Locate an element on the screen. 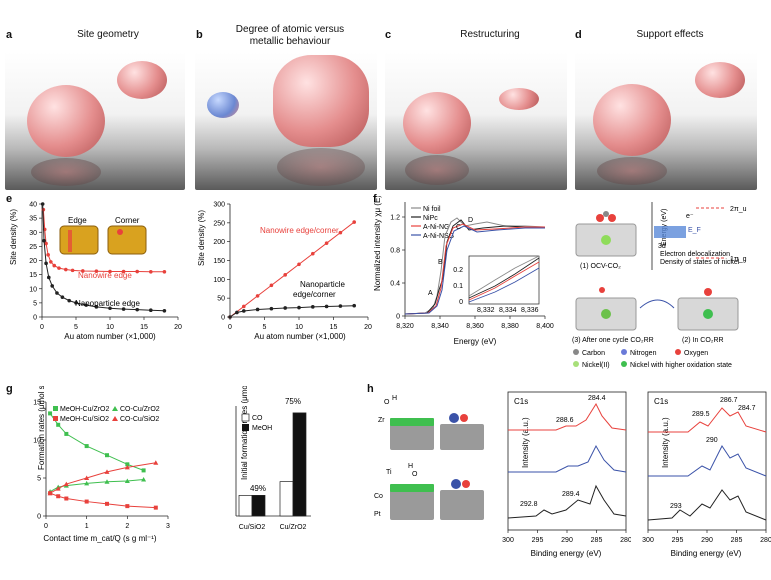 This screenshot has height=580, width=771. f-inset-red is located at coordinates (504, 281).